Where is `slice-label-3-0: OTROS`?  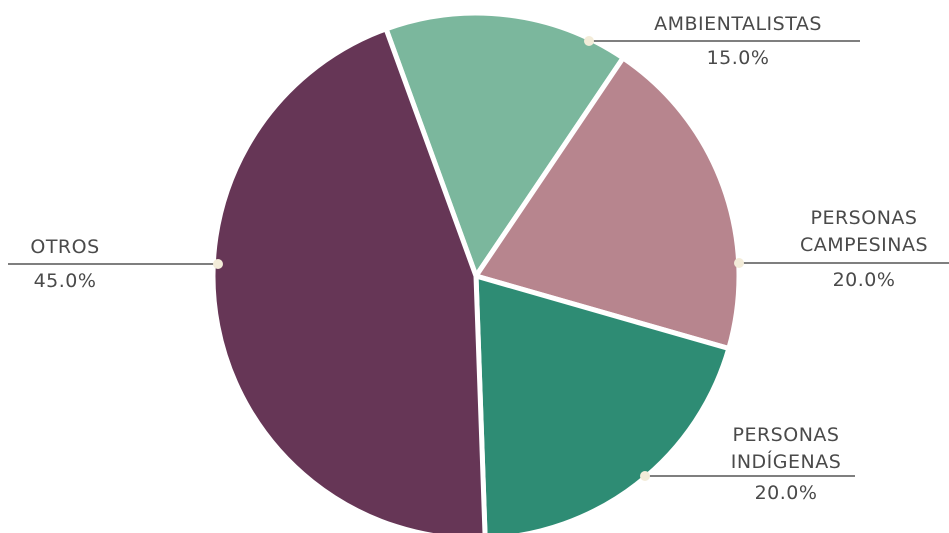
slice-label-3-0: OTROS is located at coordinates (64, 247).